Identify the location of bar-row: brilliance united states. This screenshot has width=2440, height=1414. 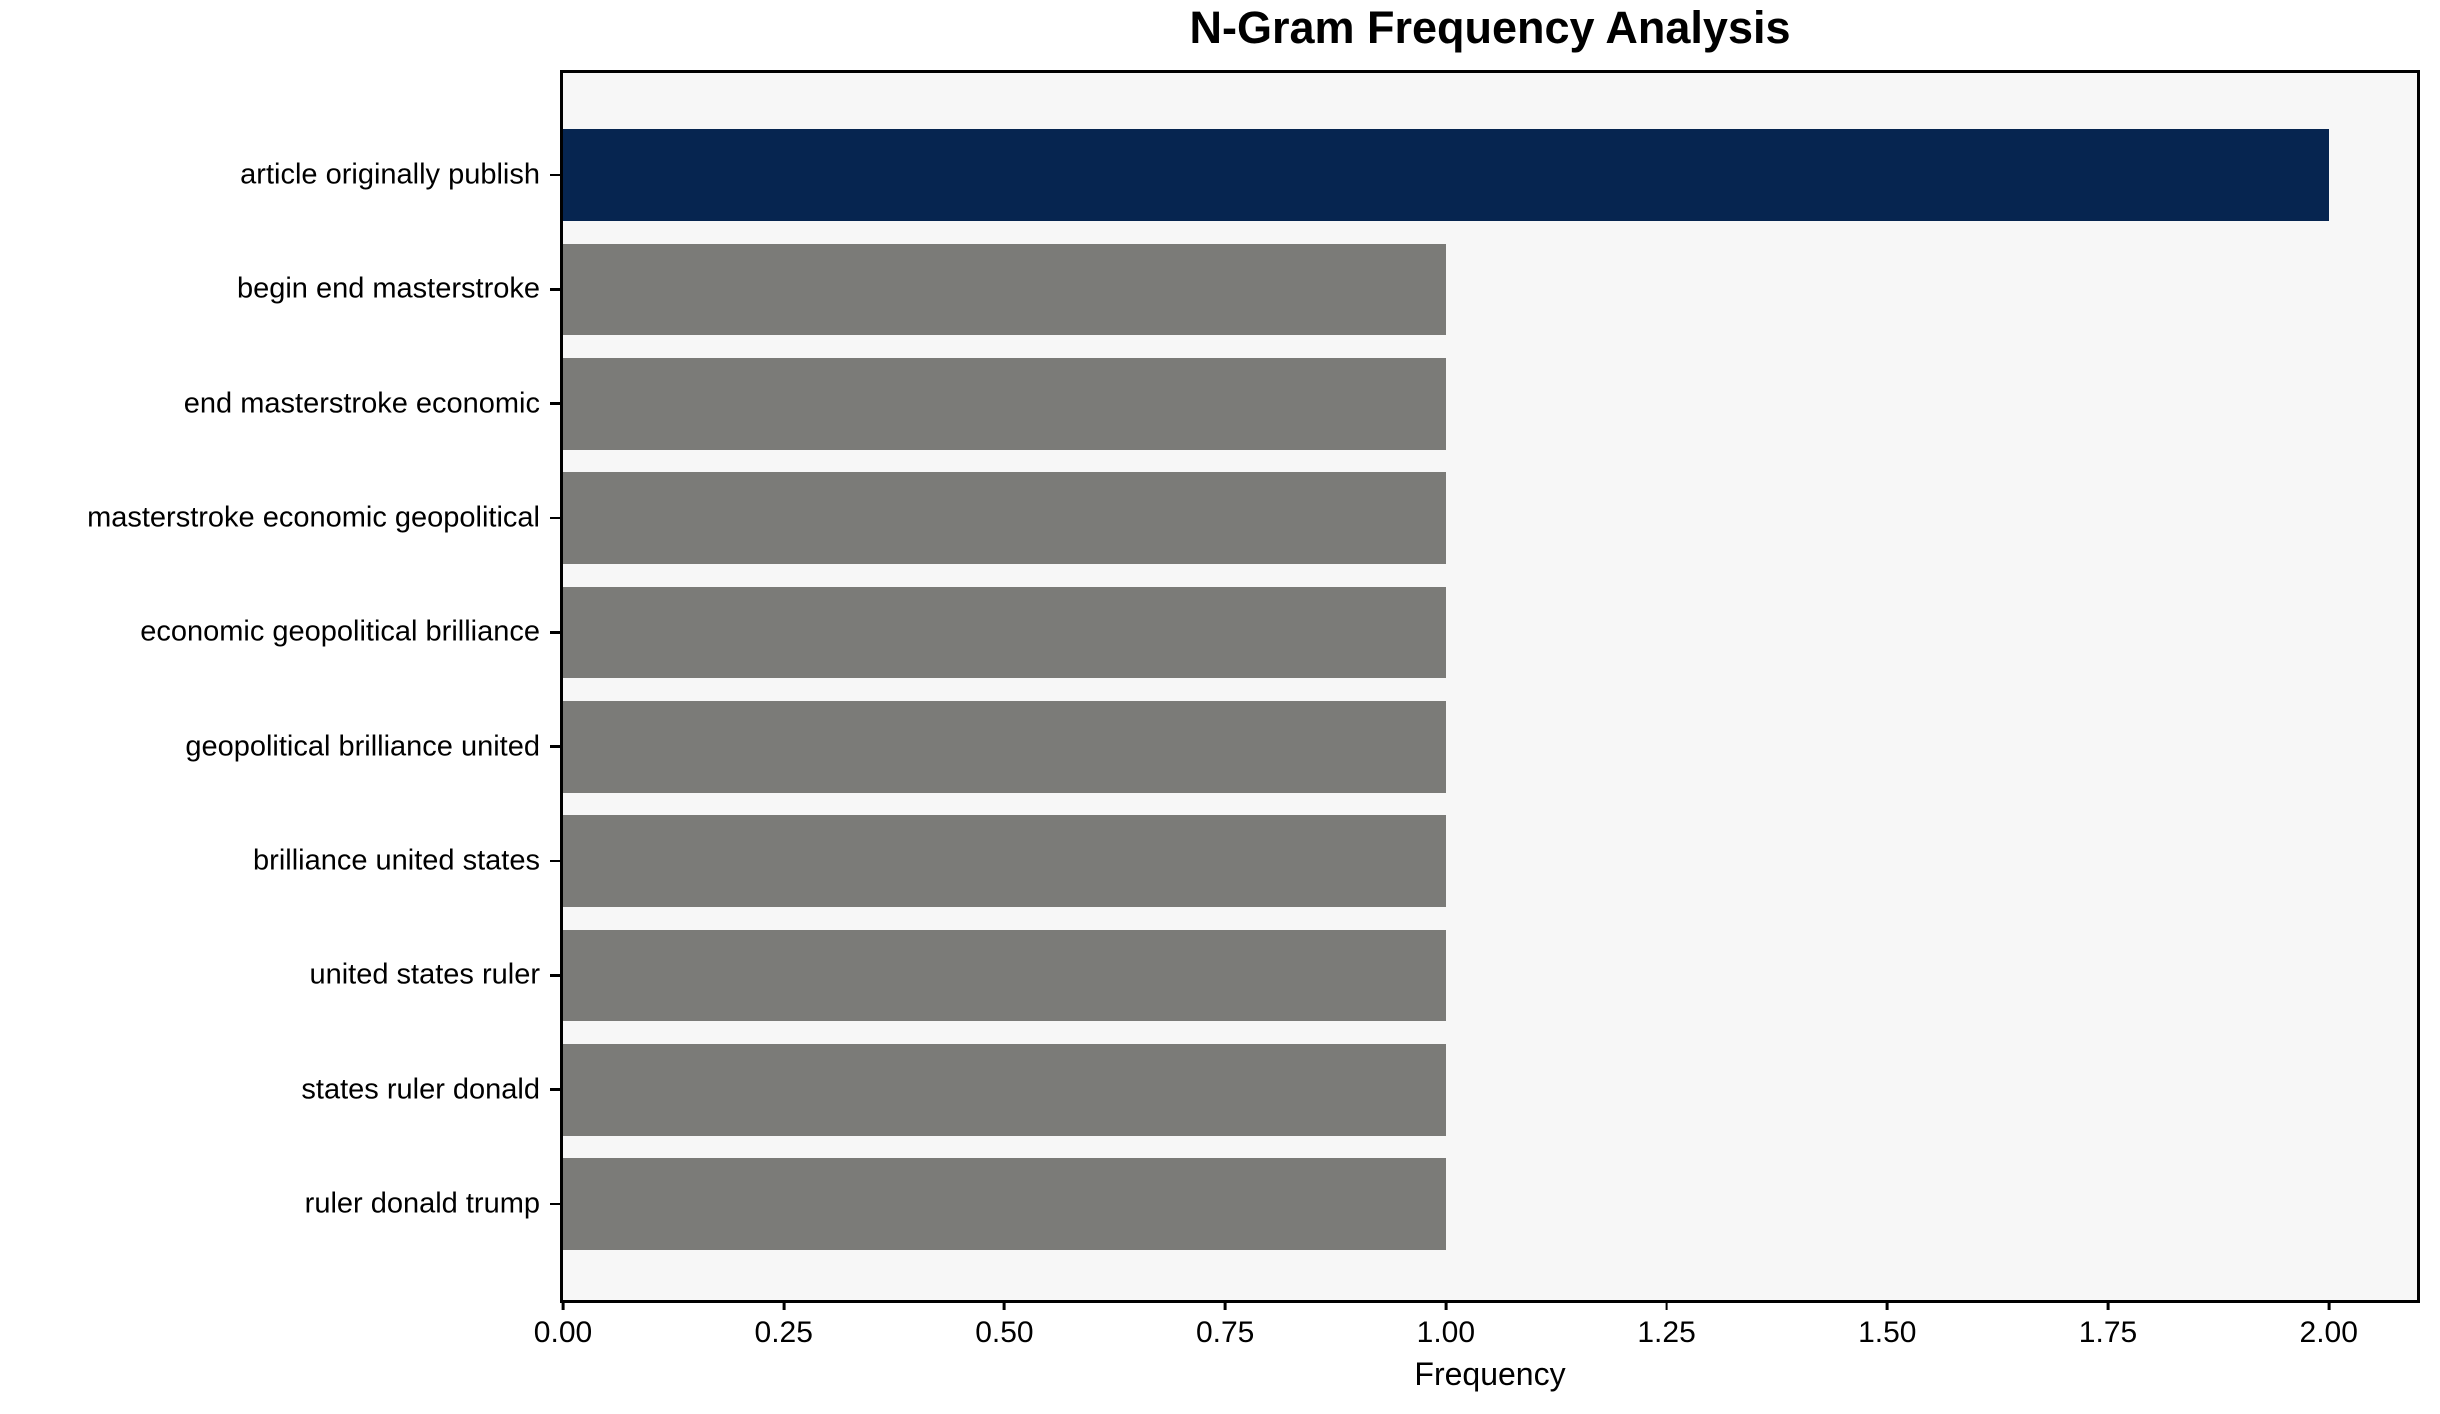
(1335, 861).